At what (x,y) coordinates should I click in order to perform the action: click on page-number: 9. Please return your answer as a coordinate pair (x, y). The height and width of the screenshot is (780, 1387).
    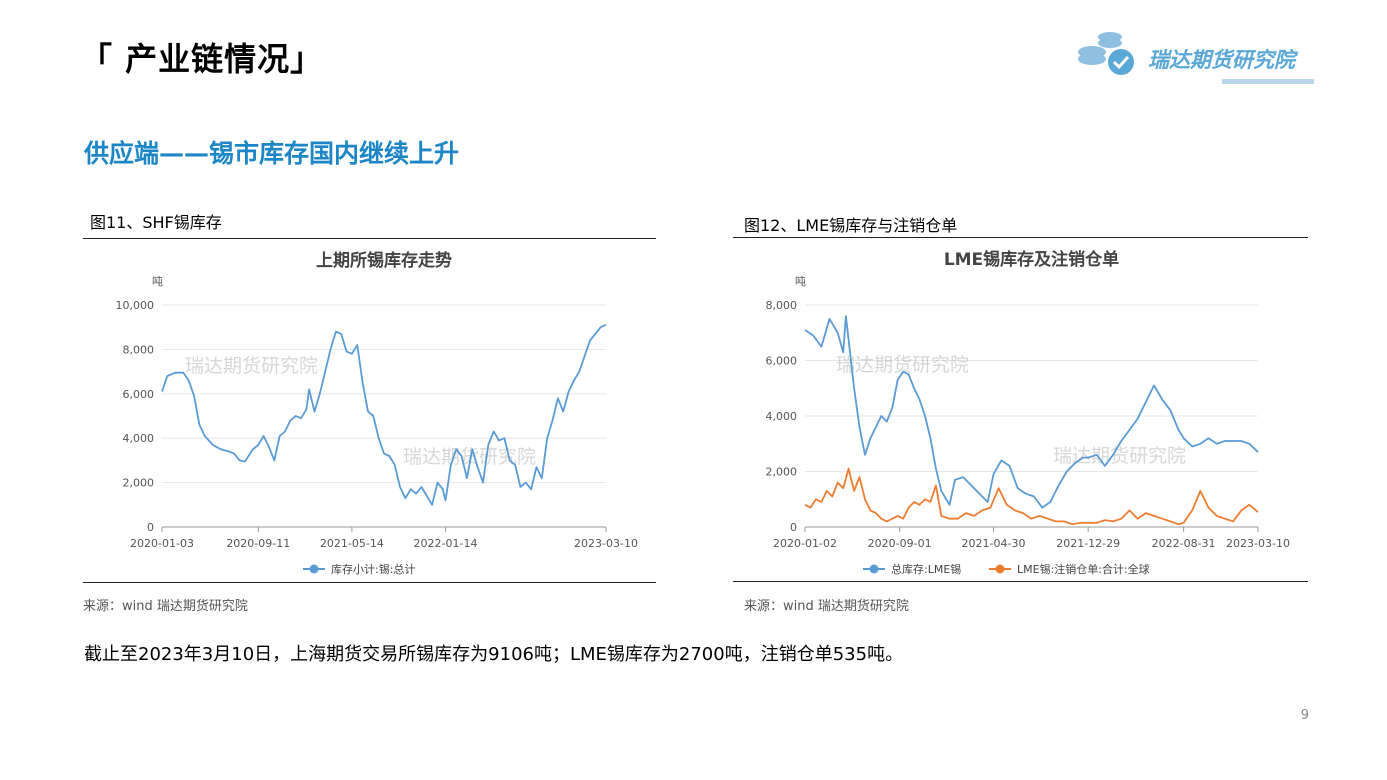
    Looking at the image, I should click on (1304, 715).